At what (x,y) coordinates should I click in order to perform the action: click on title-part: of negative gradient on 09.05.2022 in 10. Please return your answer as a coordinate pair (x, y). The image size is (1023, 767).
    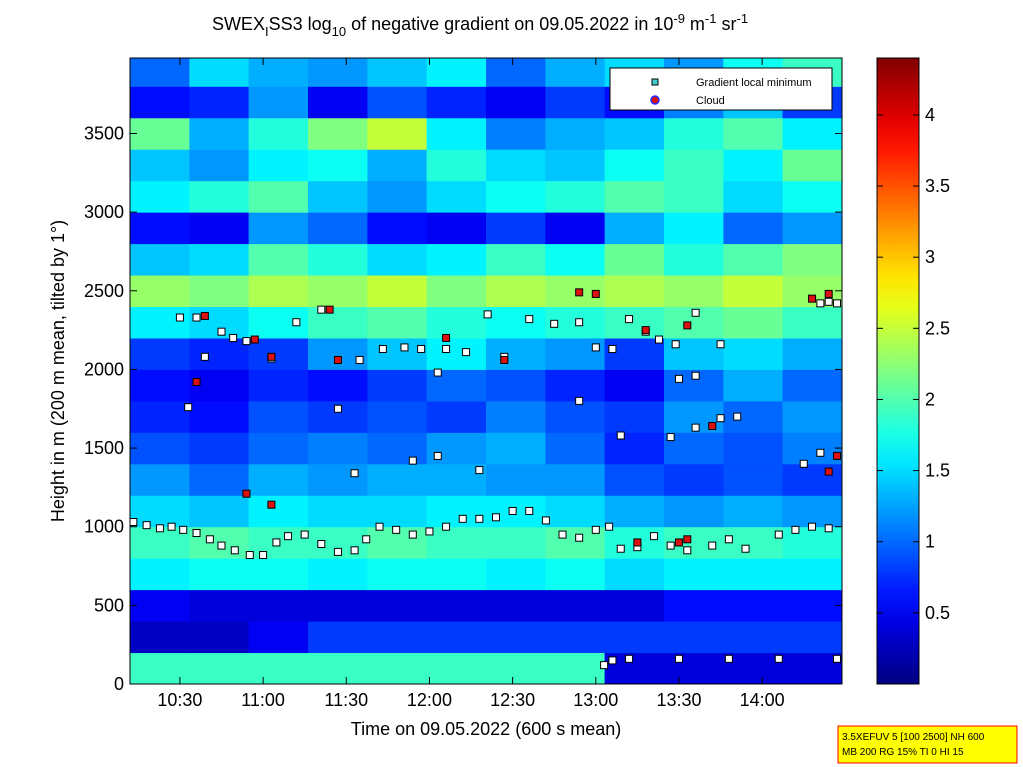
    Looking at the image, I should click on (509, 24).